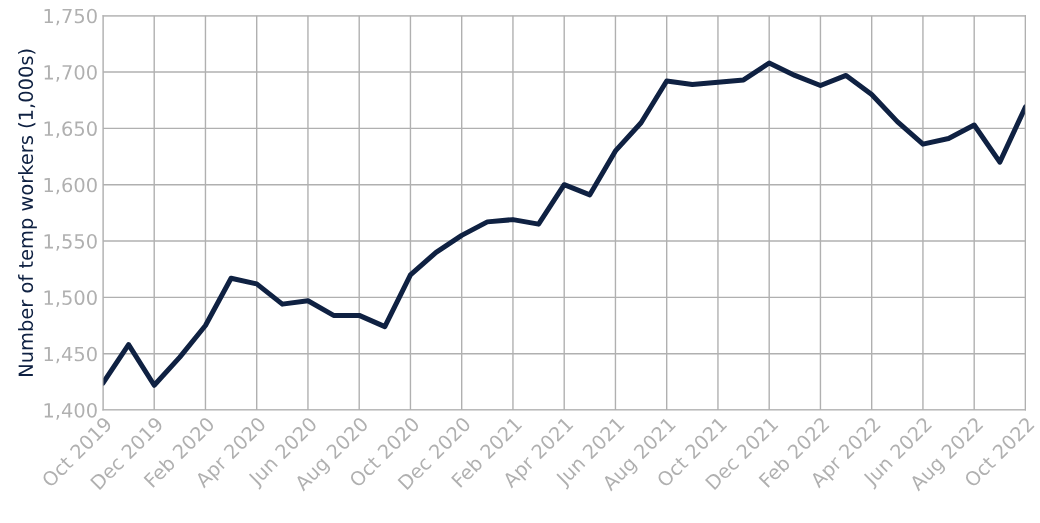 This screenshot has width=1040, height=523. What do you see at coordinates (70, 186) in the screenshot?
I see `y-tick-label: 1,600` at bounding box center [70, 186].